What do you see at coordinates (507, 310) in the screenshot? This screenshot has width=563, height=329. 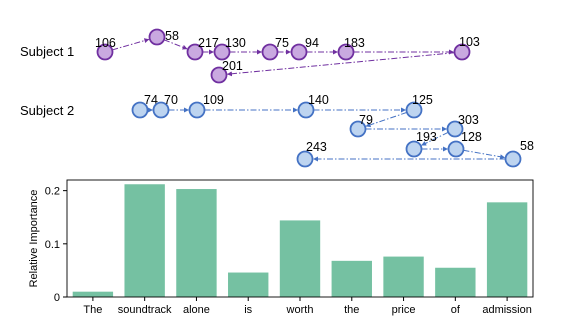 I see `x-tick-label: admission` at bounding box center [507, 310].